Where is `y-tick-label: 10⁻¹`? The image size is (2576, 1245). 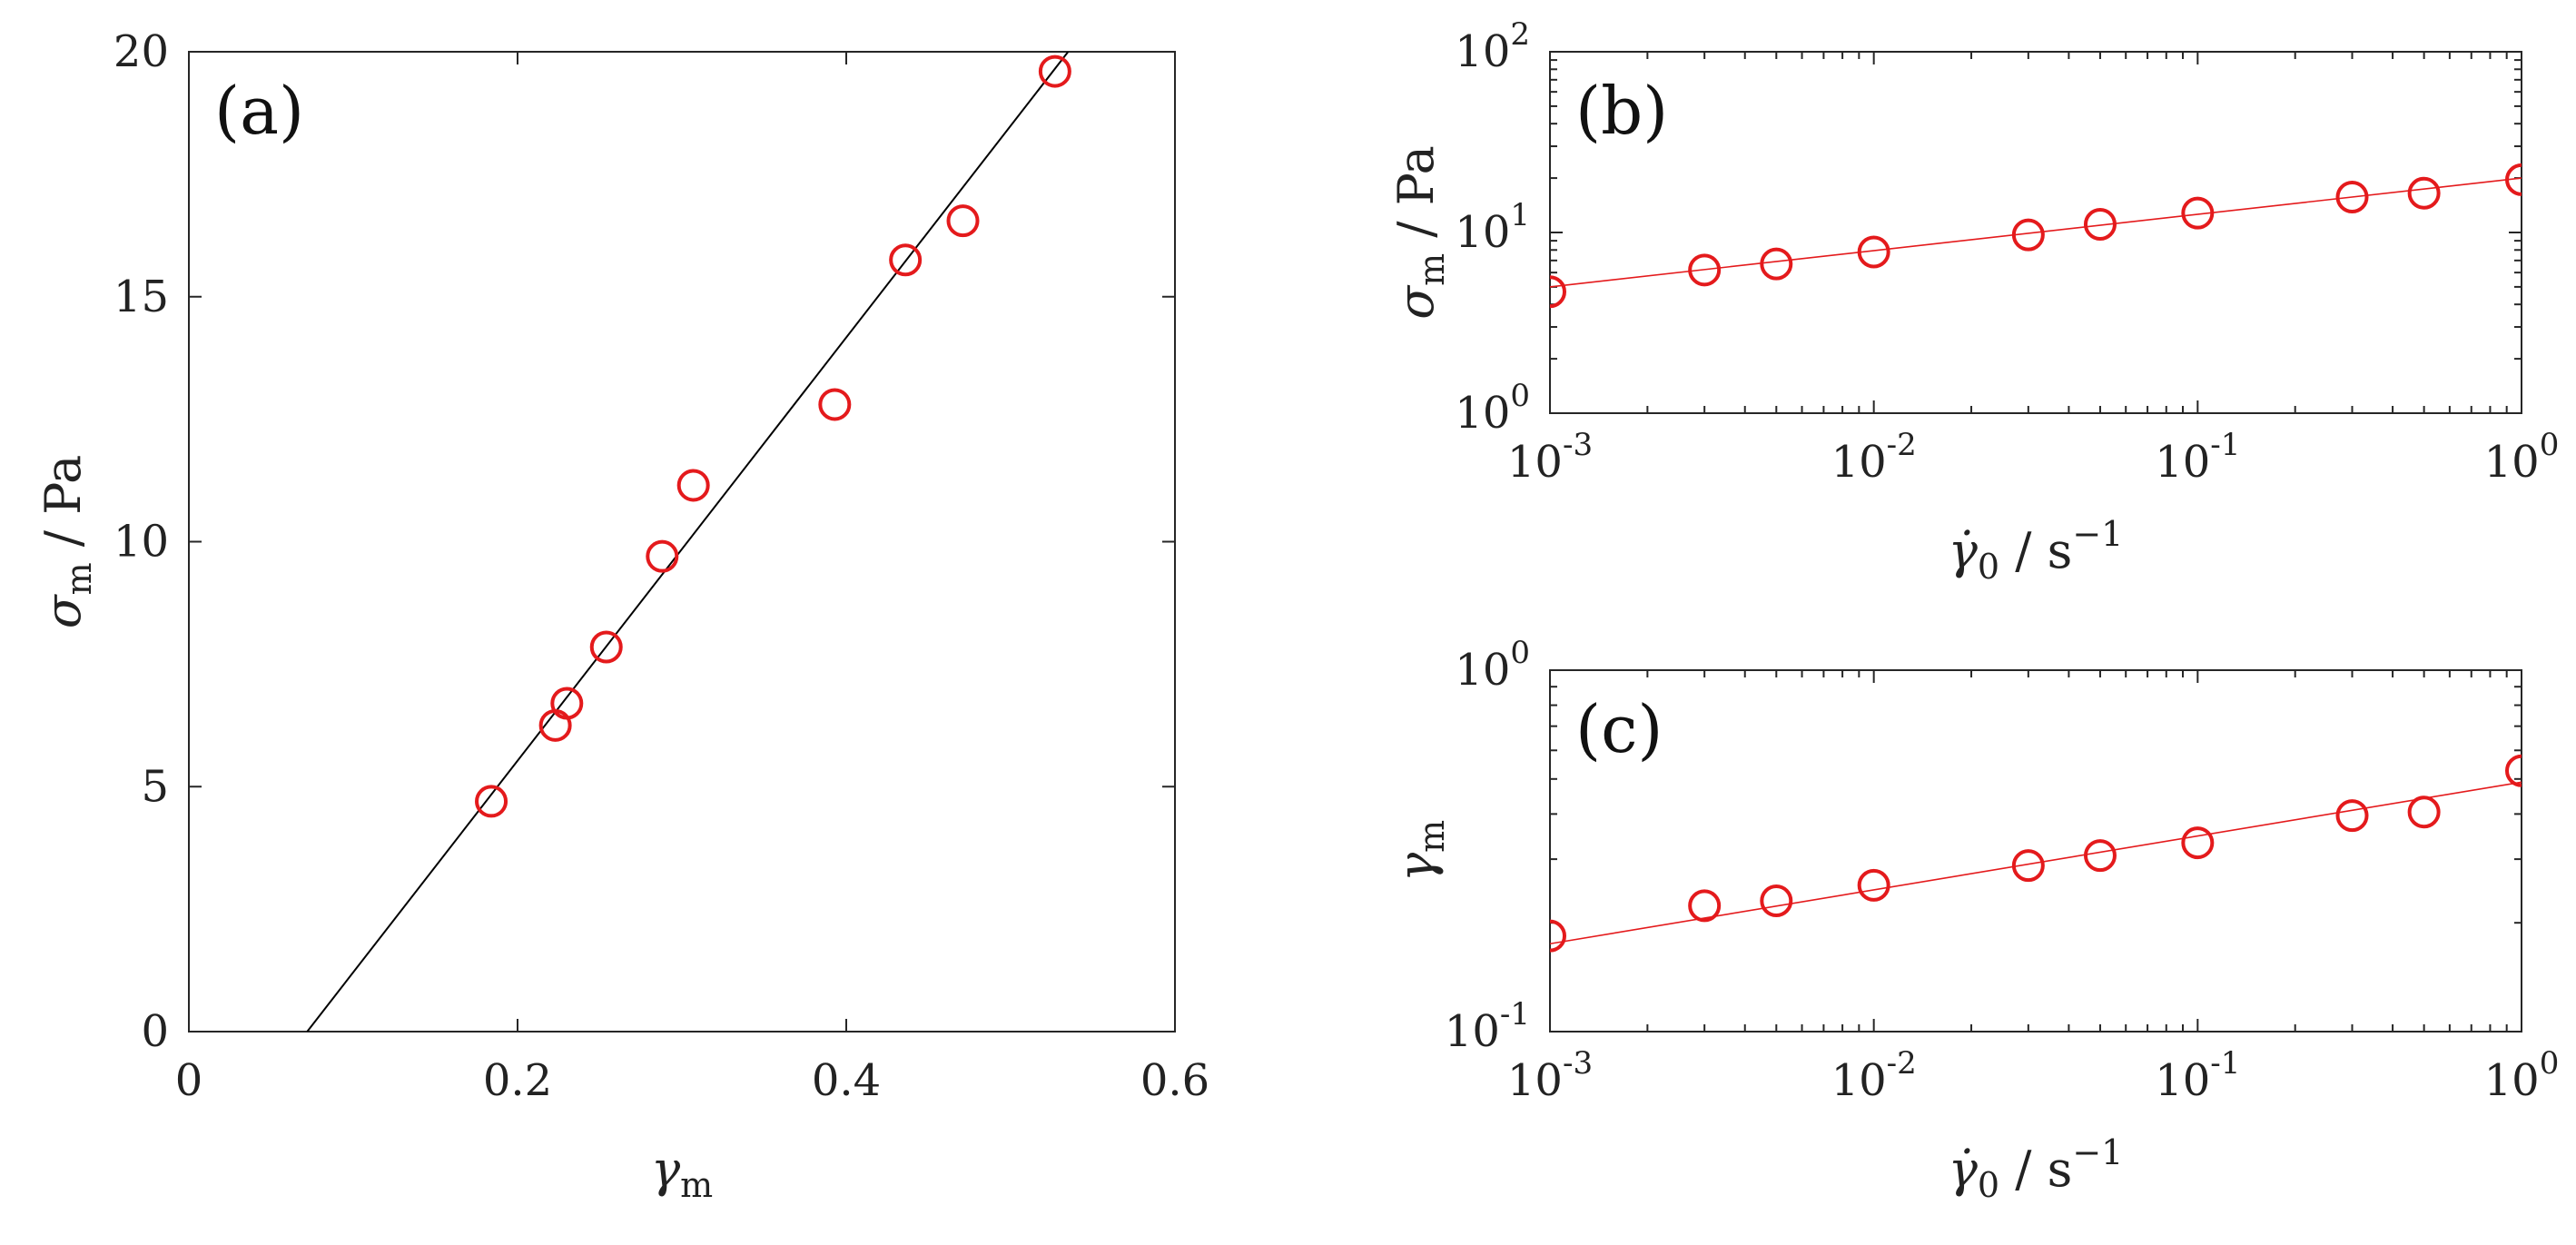
y-tick-label: 10⁻¹ is located at coordinates (1487, 1026).